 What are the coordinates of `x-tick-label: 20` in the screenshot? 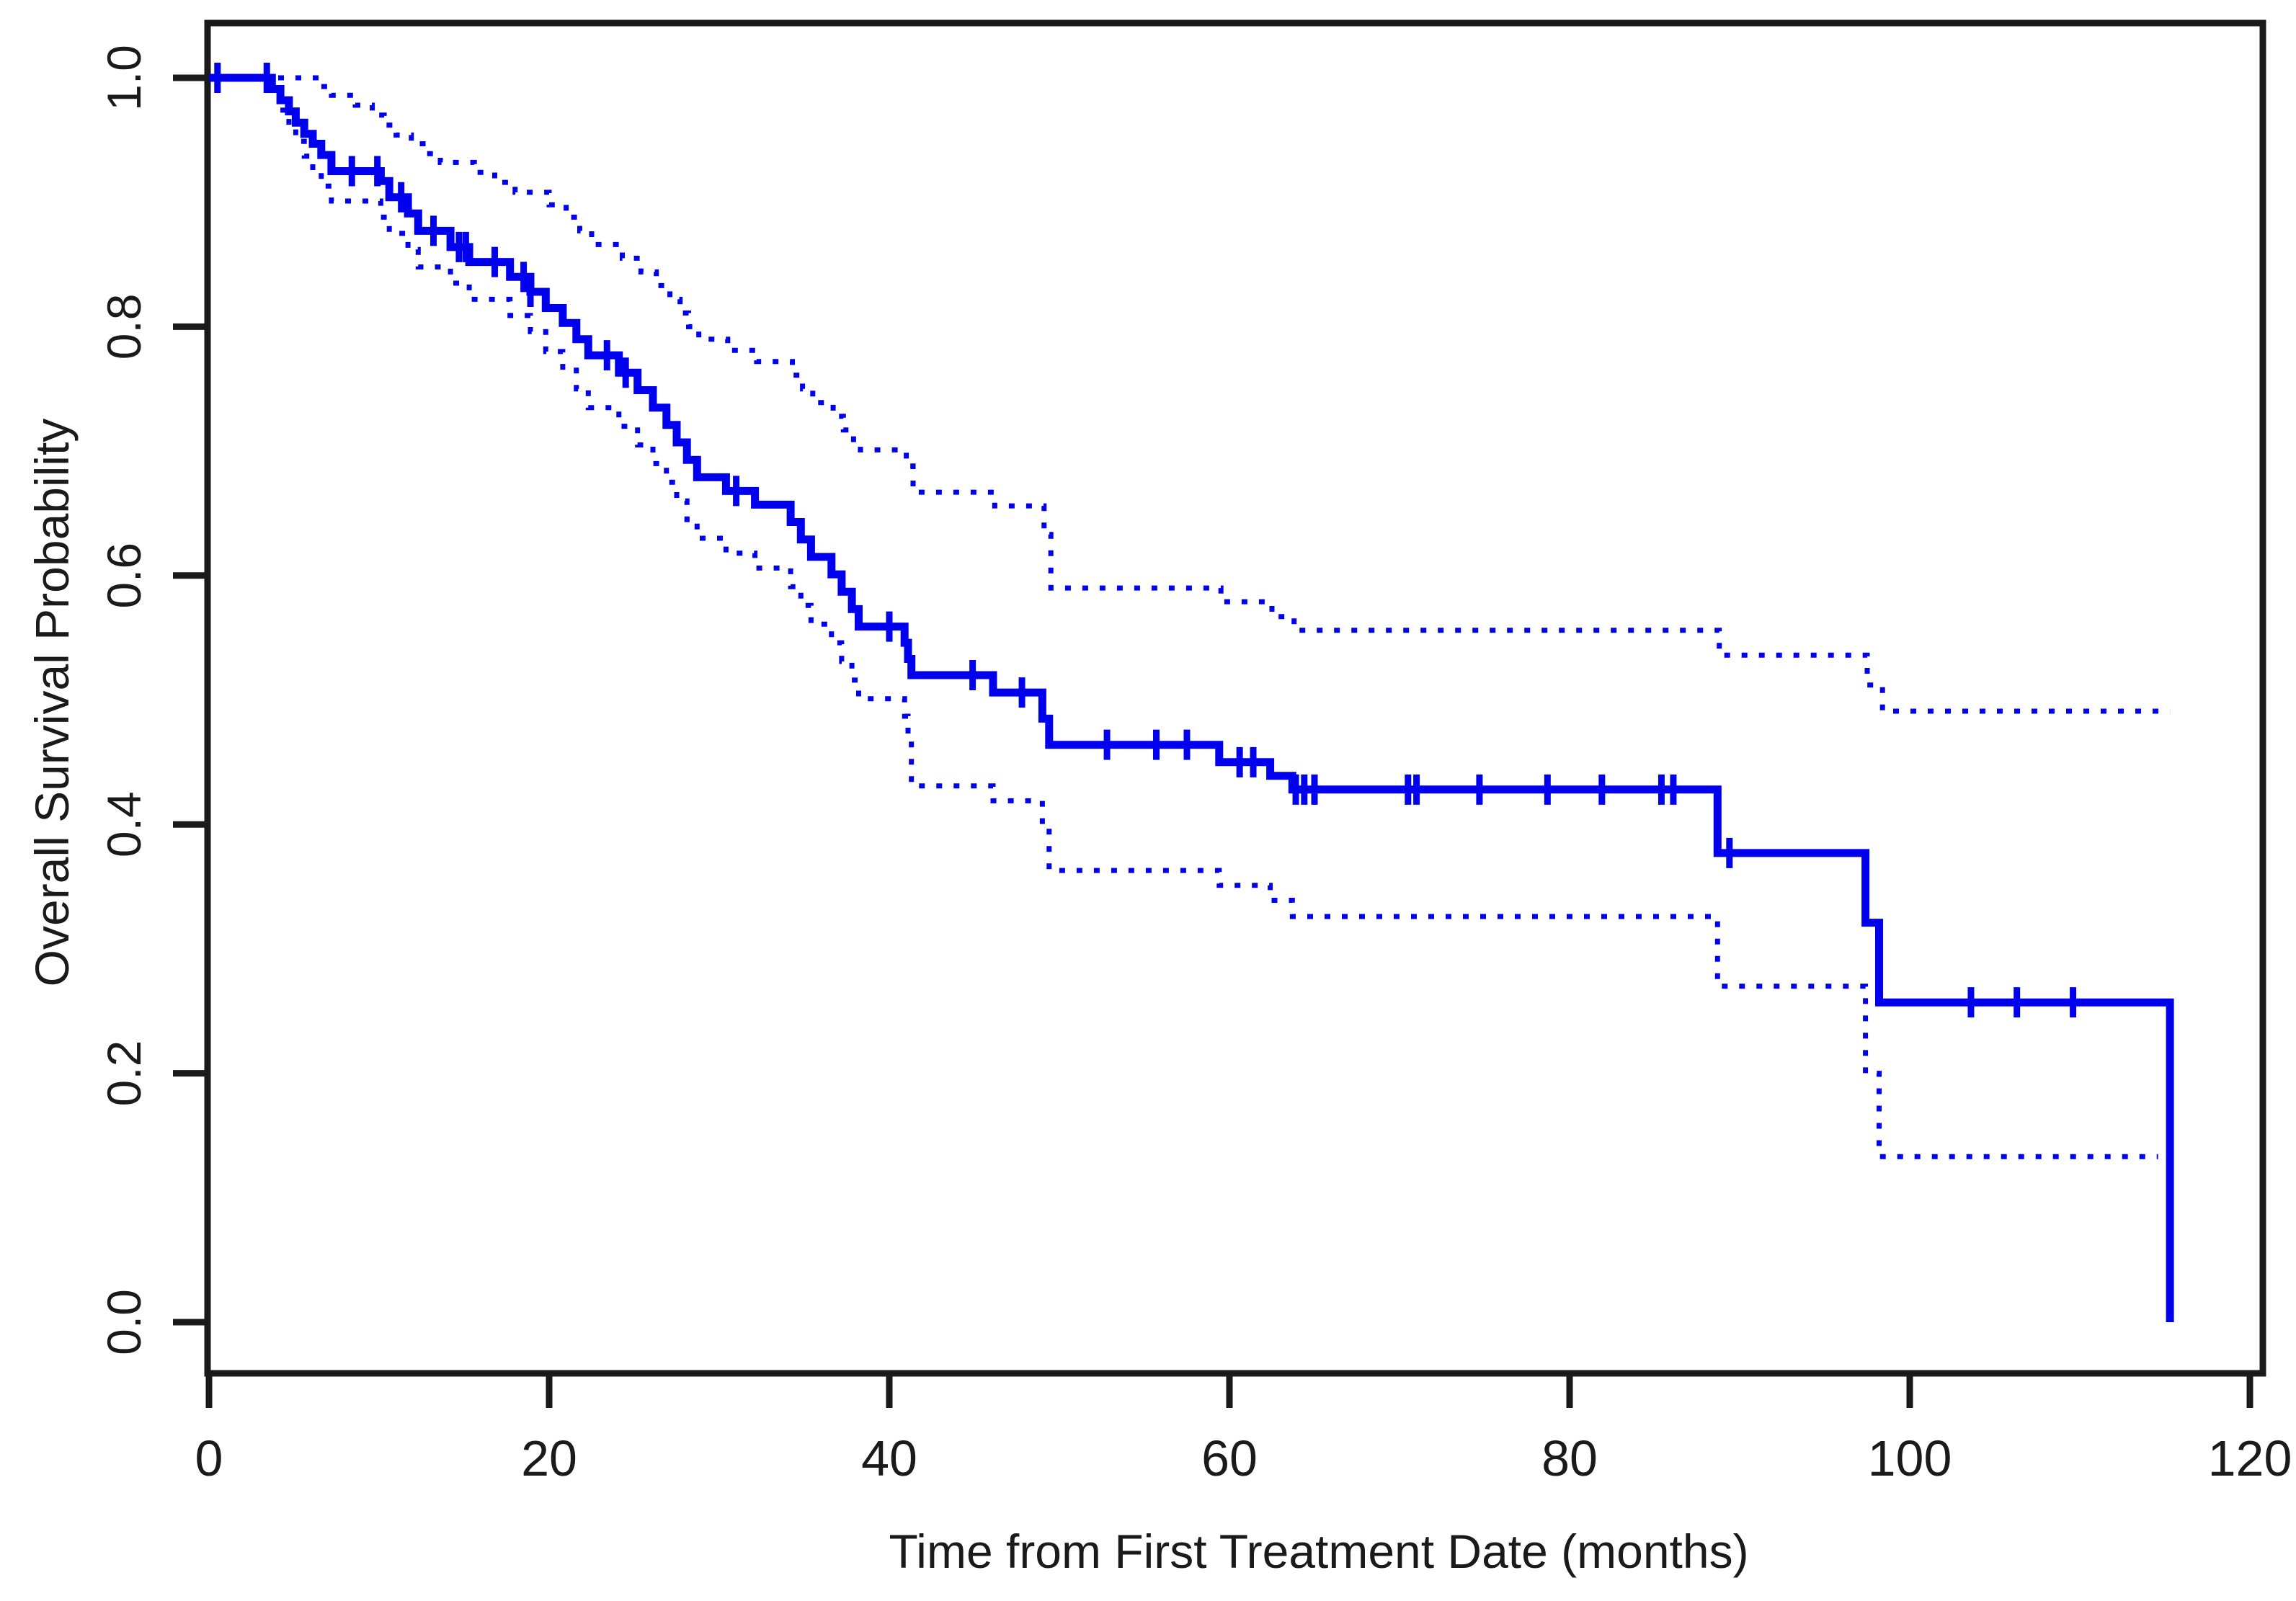 It's located at (549, 1458).